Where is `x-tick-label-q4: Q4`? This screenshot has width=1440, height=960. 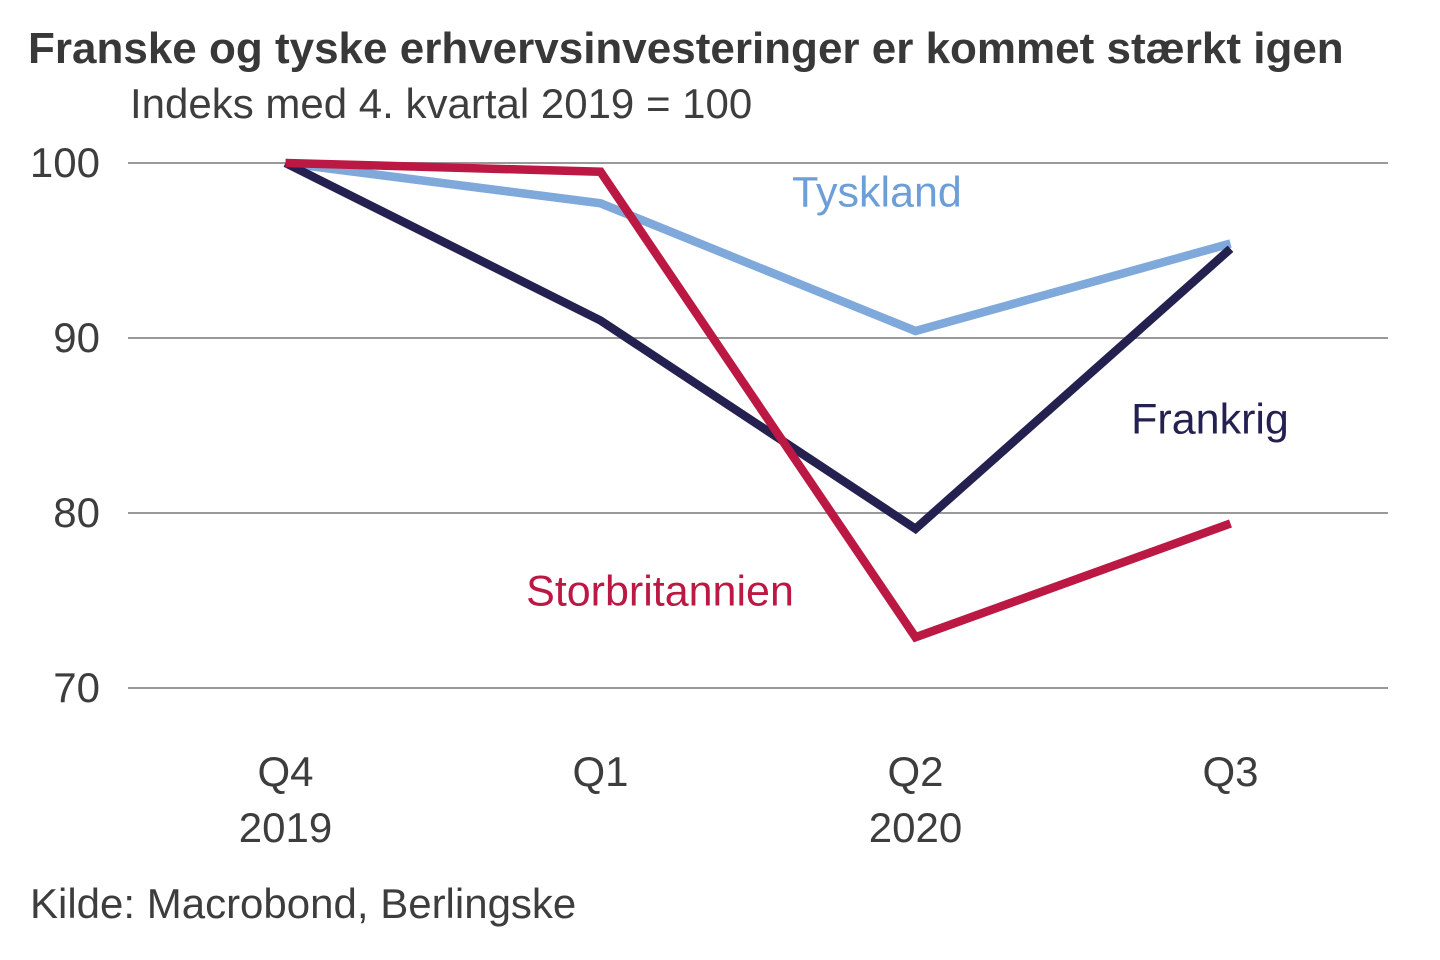
x-tick-label-q4: Q4 is located at coordinates (285, 771).